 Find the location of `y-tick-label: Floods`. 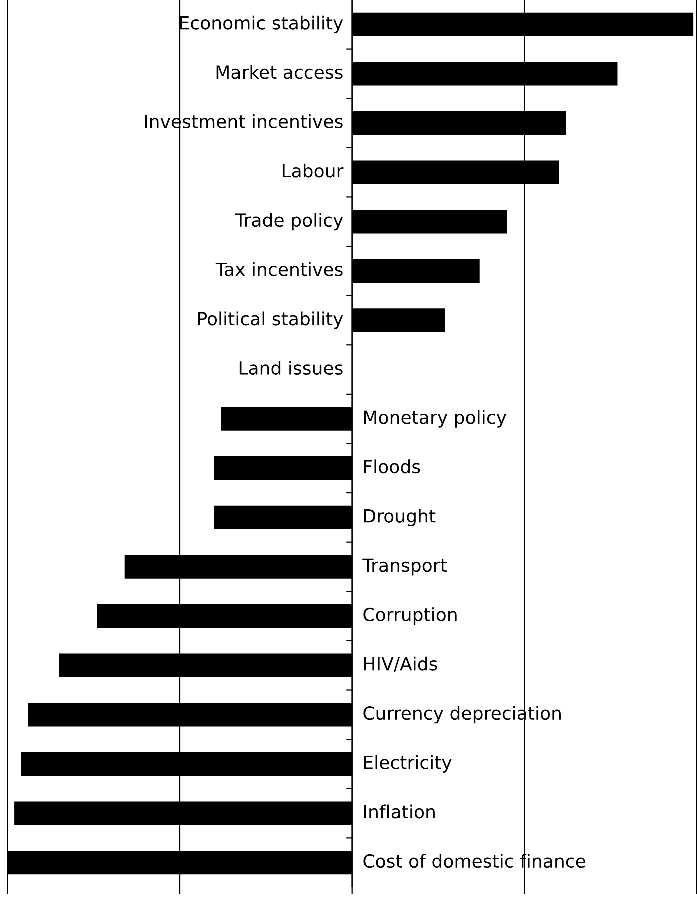

y-tick-label: Floods is located at coordinates (392, 467).